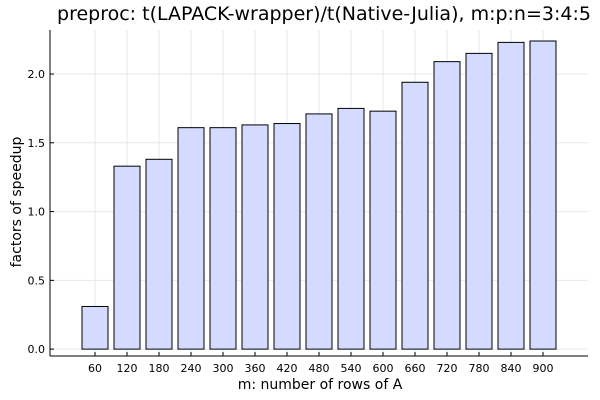 The width and height of the screenshot is (600, 400). What do you see at coordinates (415, 368) in the screenshot?
I see `x-tick-label: 660` at bounding box center [415, 368].